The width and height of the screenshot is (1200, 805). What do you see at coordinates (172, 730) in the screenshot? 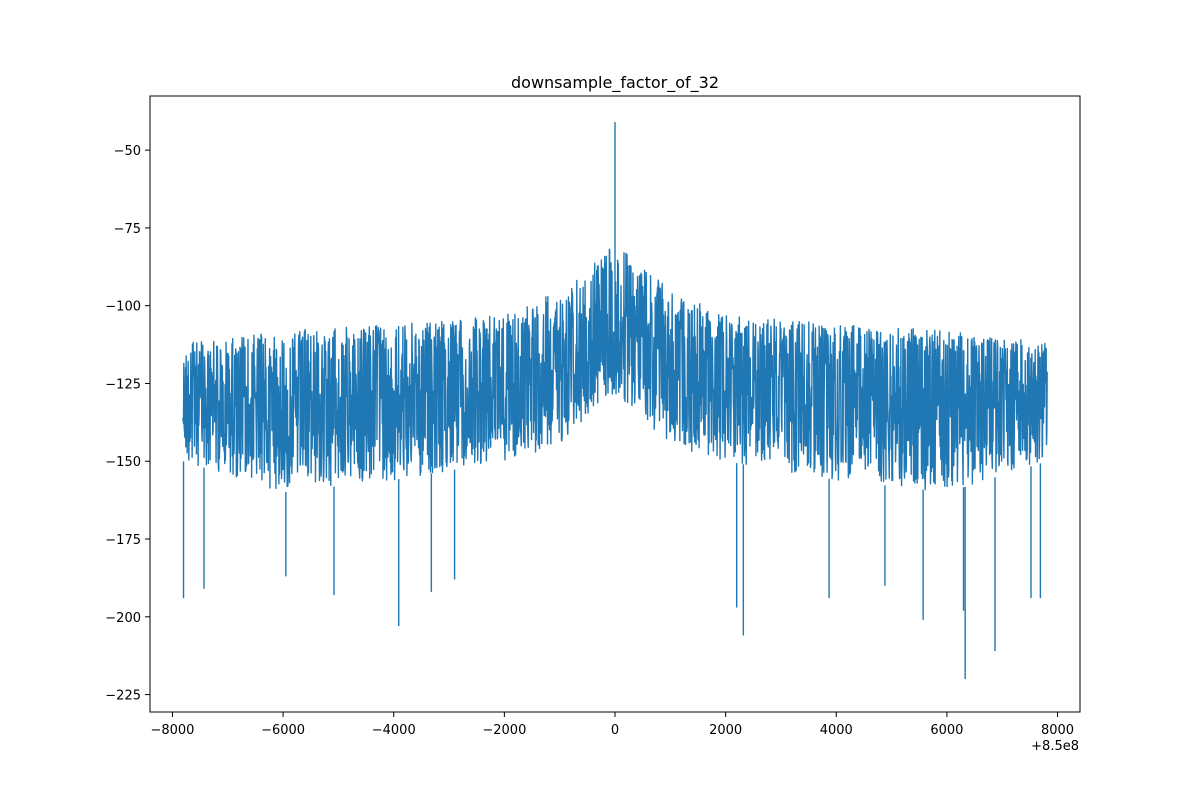
I see `x-tick-label: −8000` at bounding box center [172, 730].